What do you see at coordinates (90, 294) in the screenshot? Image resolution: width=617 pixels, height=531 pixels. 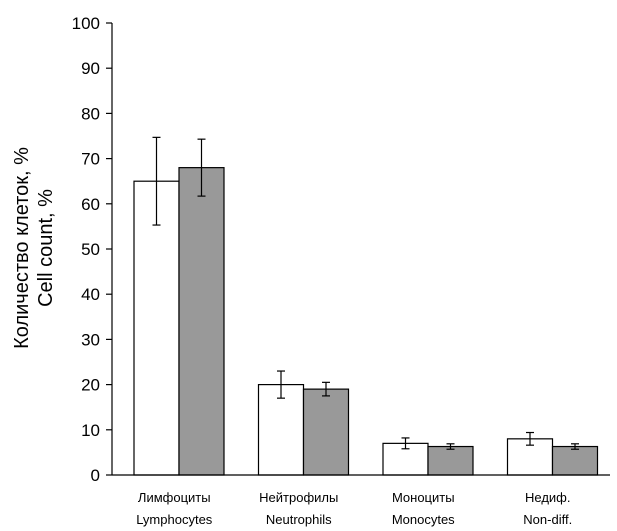 I see `y-tick-label: 40` at bounding box center [90, 294].